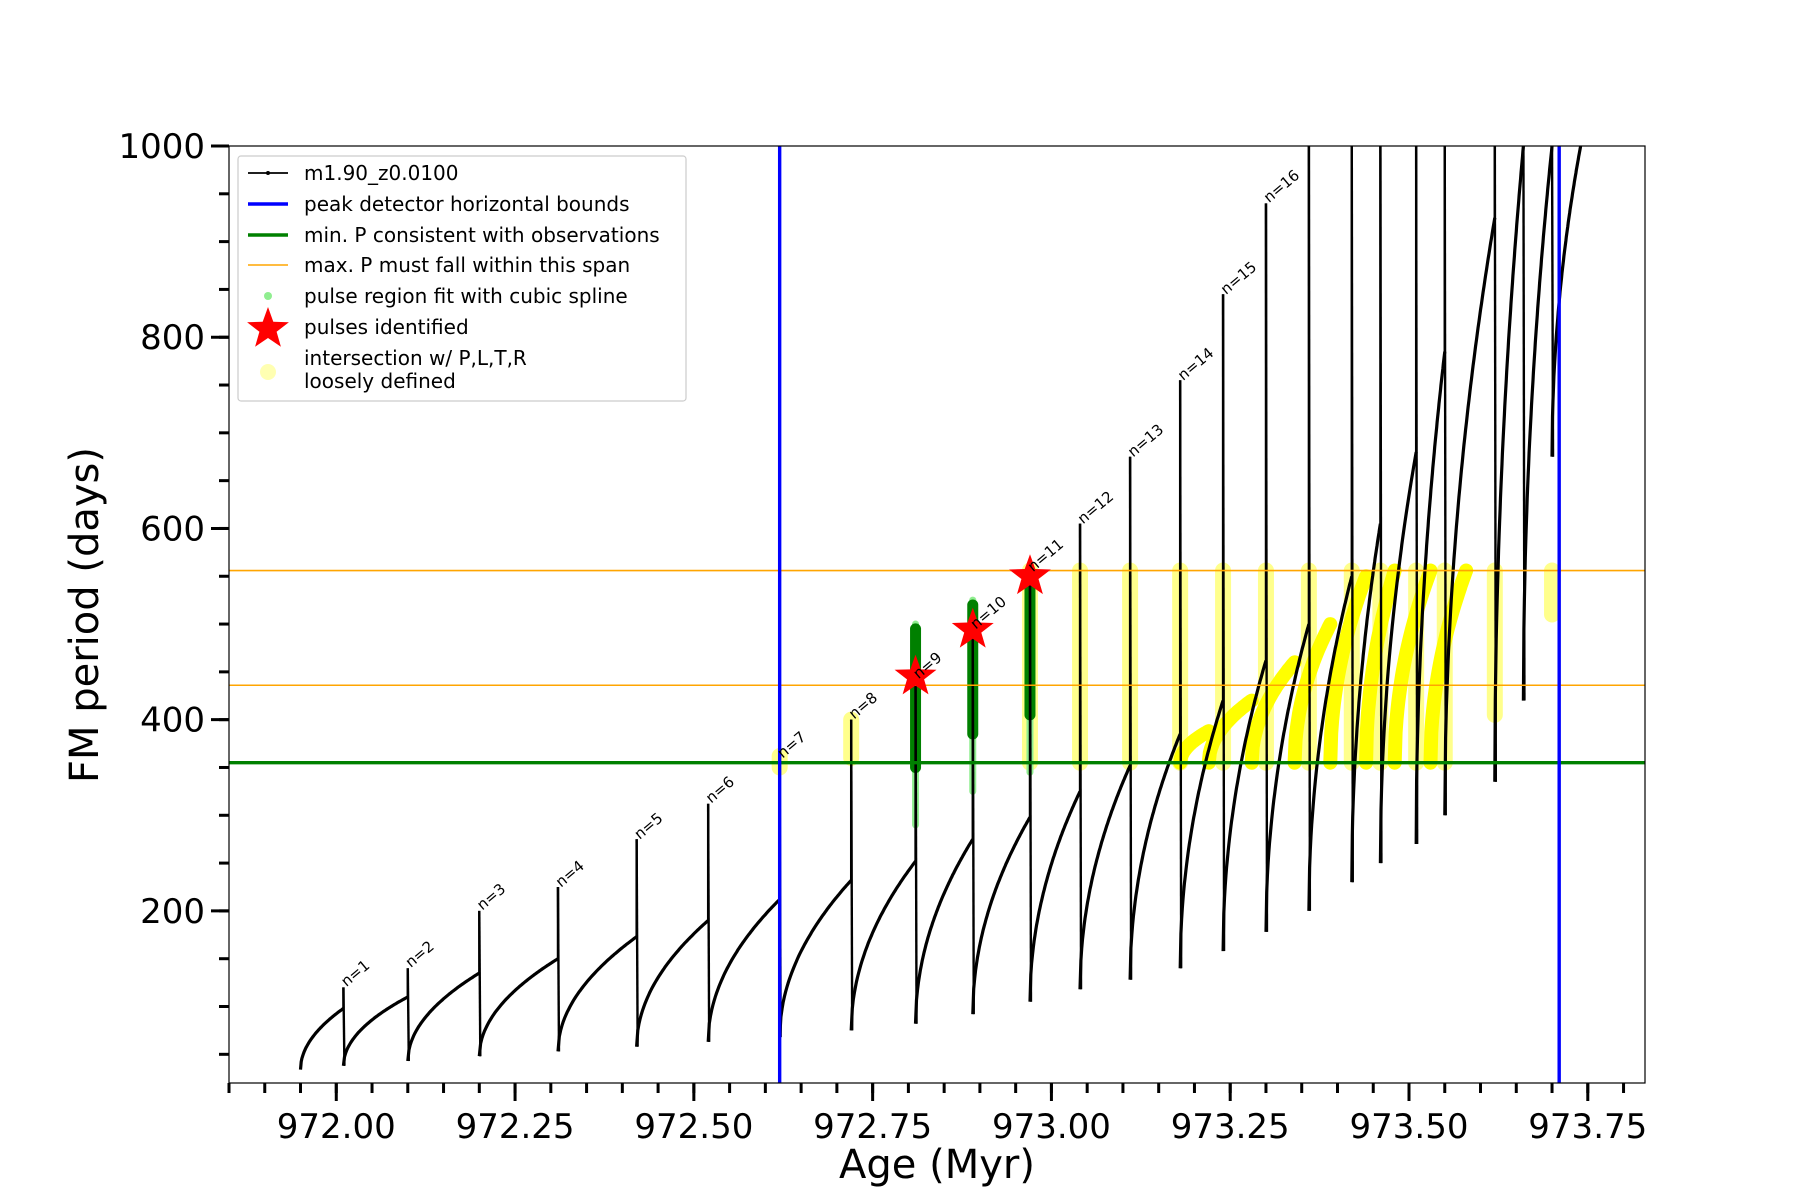 The width and height of the screenshot is (1800, 1200). I want to click on x-tick-label: 972.00, so click(336, 1127).